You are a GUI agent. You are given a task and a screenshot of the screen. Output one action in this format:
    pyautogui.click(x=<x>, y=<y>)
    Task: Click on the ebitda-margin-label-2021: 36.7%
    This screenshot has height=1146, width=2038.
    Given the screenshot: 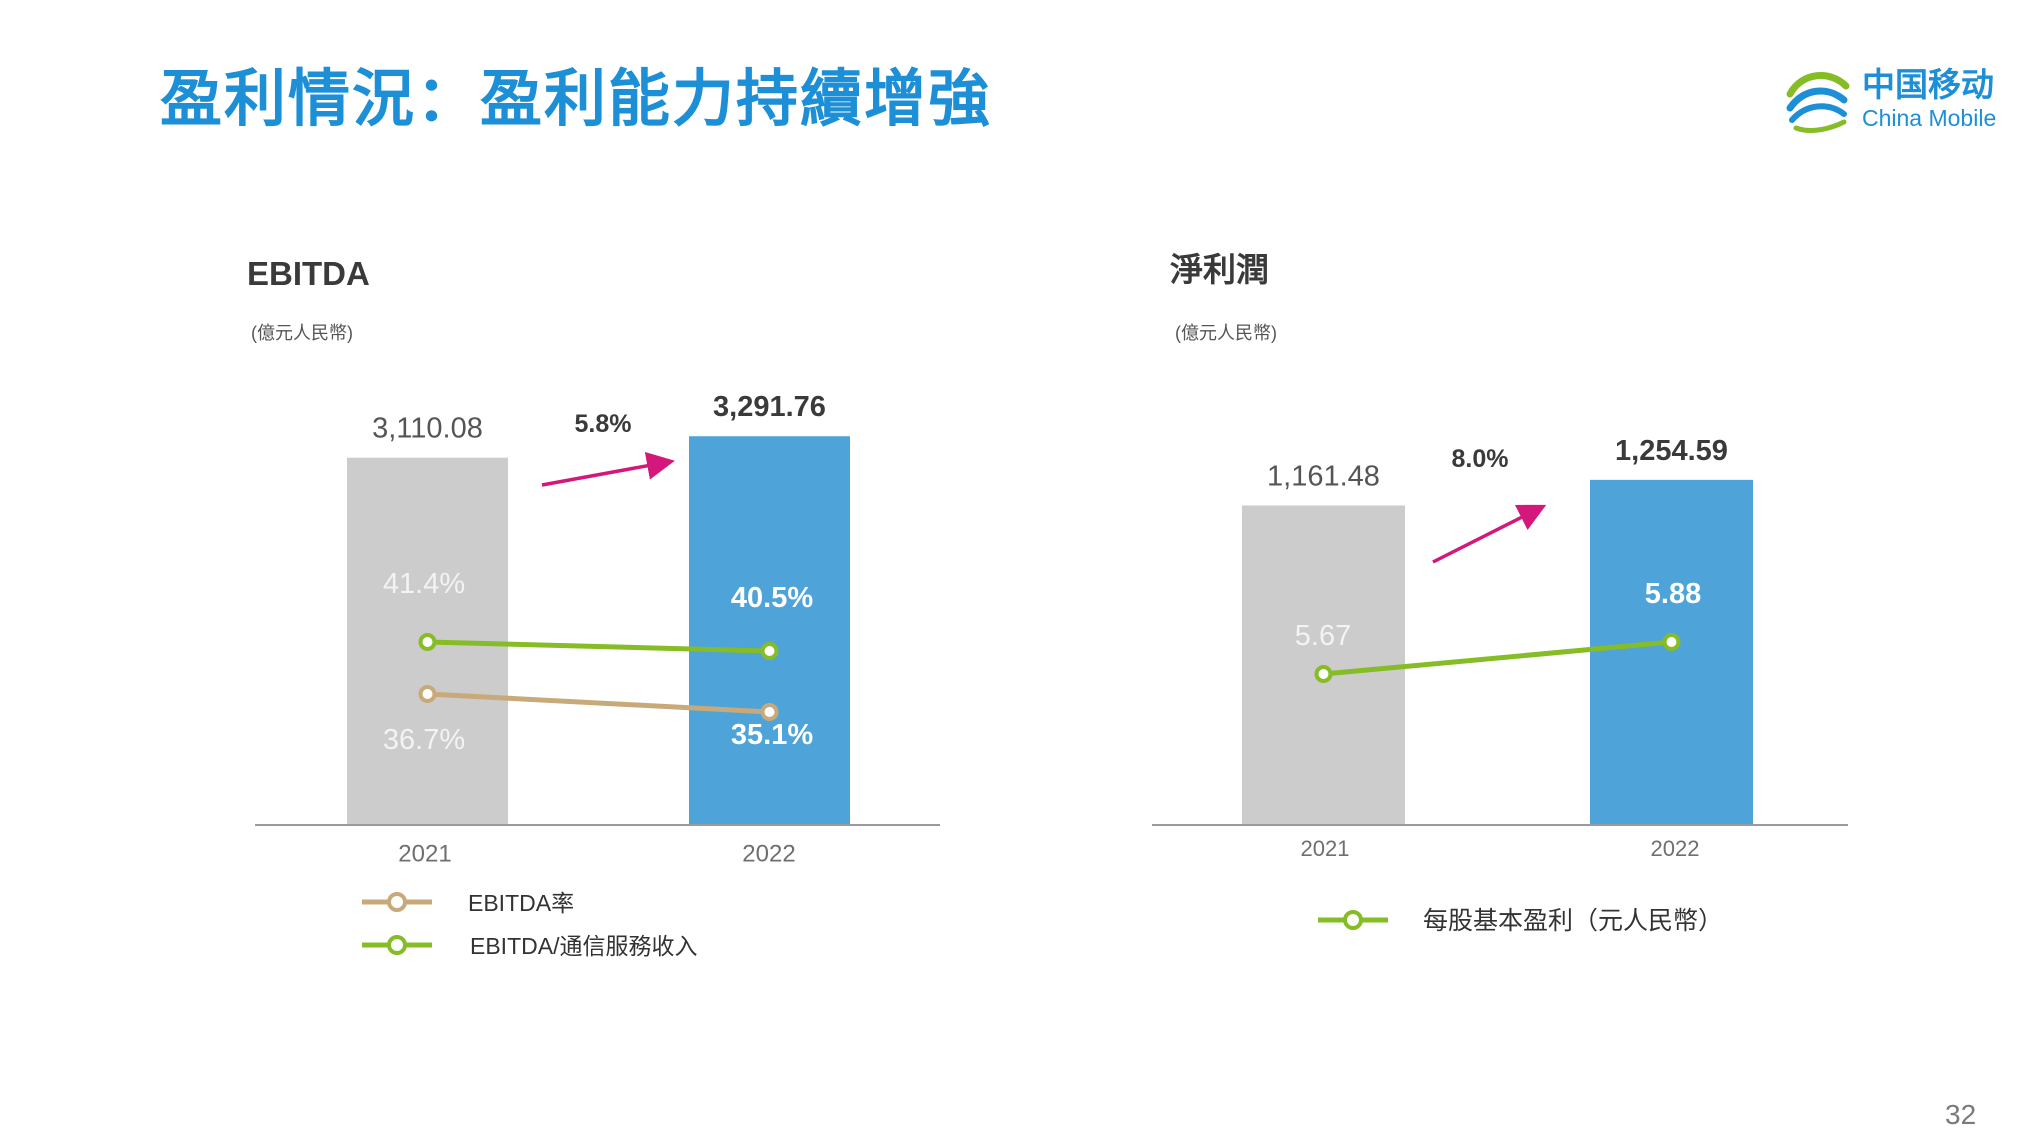 What is the action you would take?
    pyautogui.click(x=424, y=740)
    